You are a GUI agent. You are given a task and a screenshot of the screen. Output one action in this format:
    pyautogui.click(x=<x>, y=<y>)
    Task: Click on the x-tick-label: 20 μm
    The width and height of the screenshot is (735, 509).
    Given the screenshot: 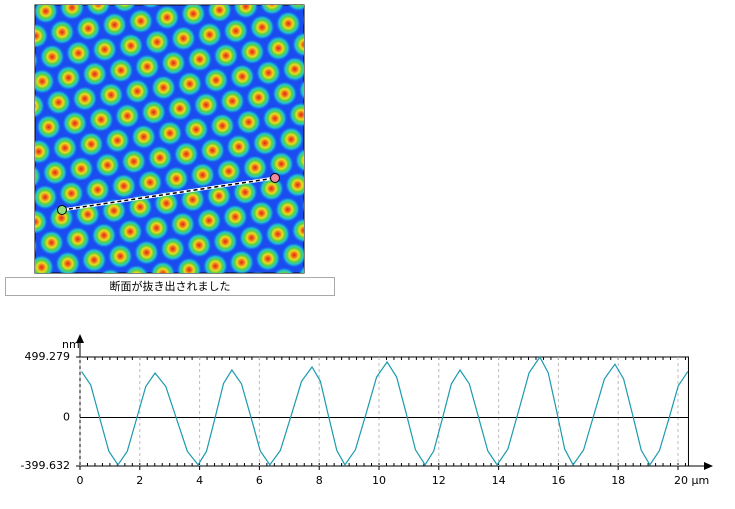 What is the action you would take?
    pyautogui.click(x=691, y=480)
    